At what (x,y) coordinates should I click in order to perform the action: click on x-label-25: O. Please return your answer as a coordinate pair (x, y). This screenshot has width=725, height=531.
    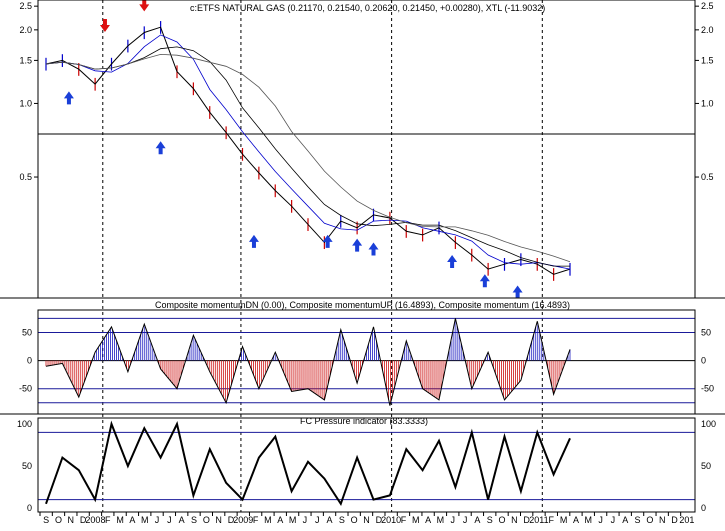
    Looking at the image, I should click on (354, 520).